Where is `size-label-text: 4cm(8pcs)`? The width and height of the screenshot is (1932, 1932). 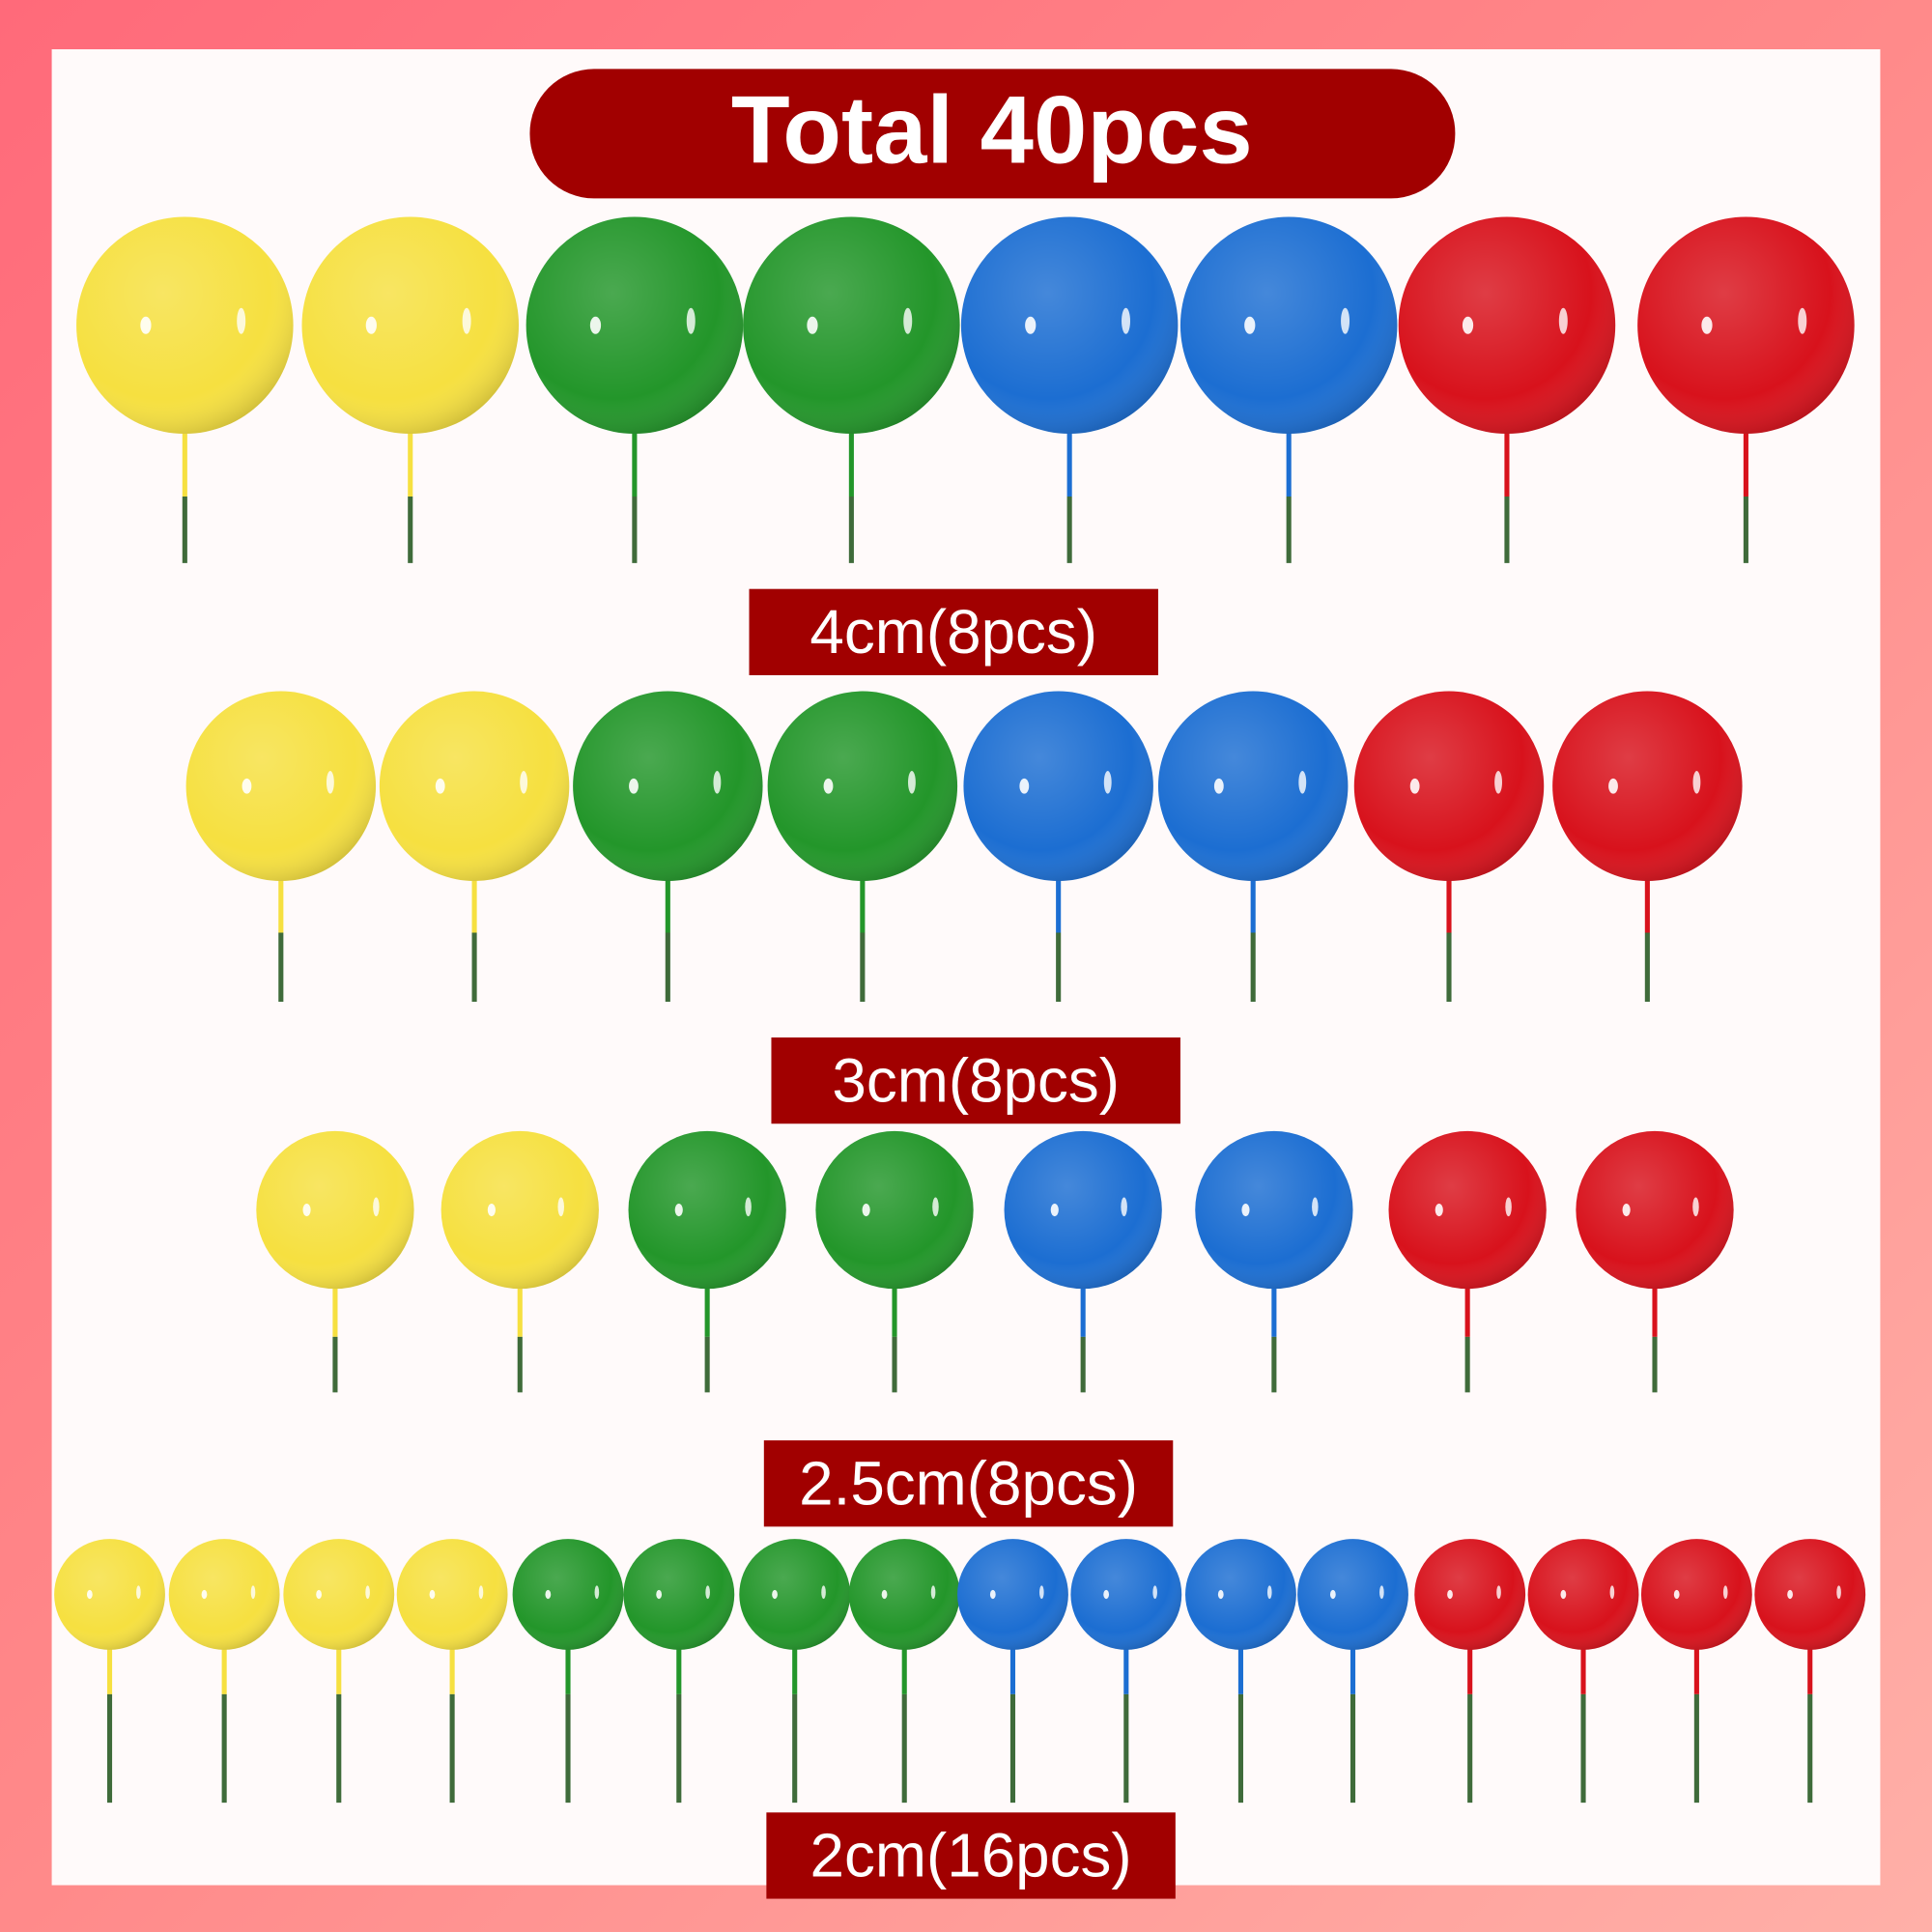
size-label-text: 4cm(8pcs) is located at coordinates (953, 632).